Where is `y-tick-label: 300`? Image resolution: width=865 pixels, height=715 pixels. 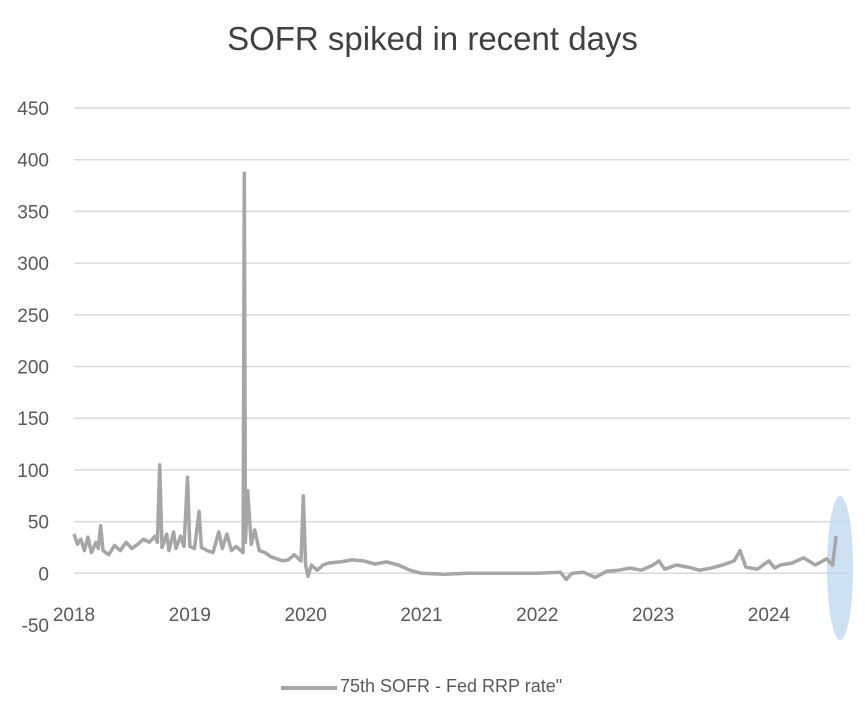 y-tick-label: 300 is located at coordinates (33, 264).